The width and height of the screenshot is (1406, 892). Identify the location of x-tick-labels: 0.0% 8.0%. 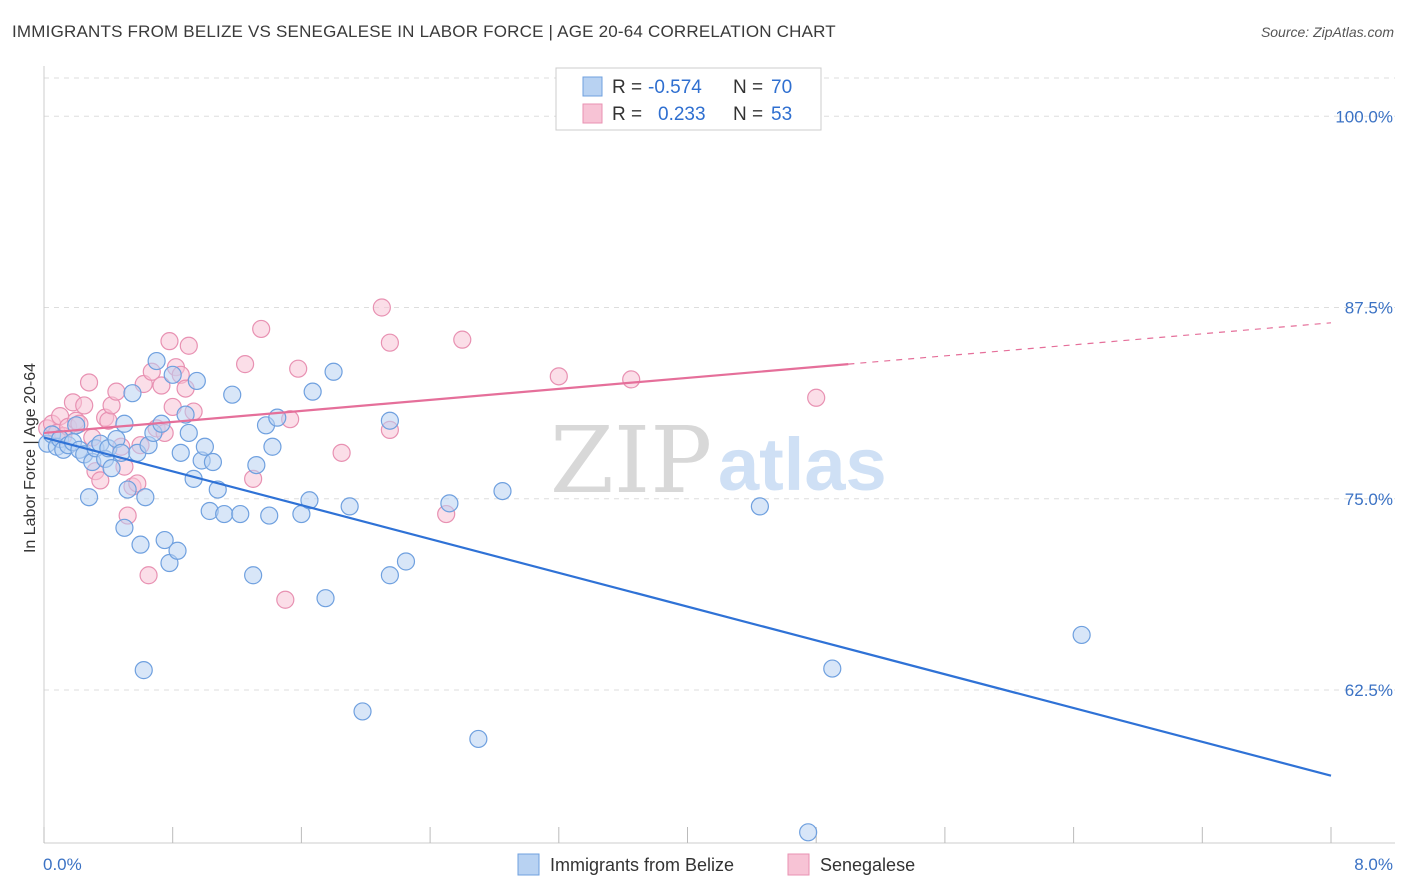
(718, 864).